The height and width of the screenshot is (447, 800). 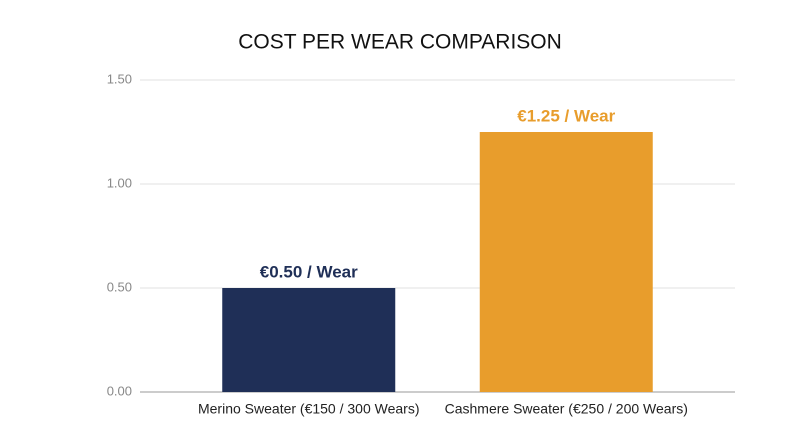 What do you see at coordinates (119, 286) in the screenshot?
I see `y-tick-label: 0.50` at bounding box center [119, 286].